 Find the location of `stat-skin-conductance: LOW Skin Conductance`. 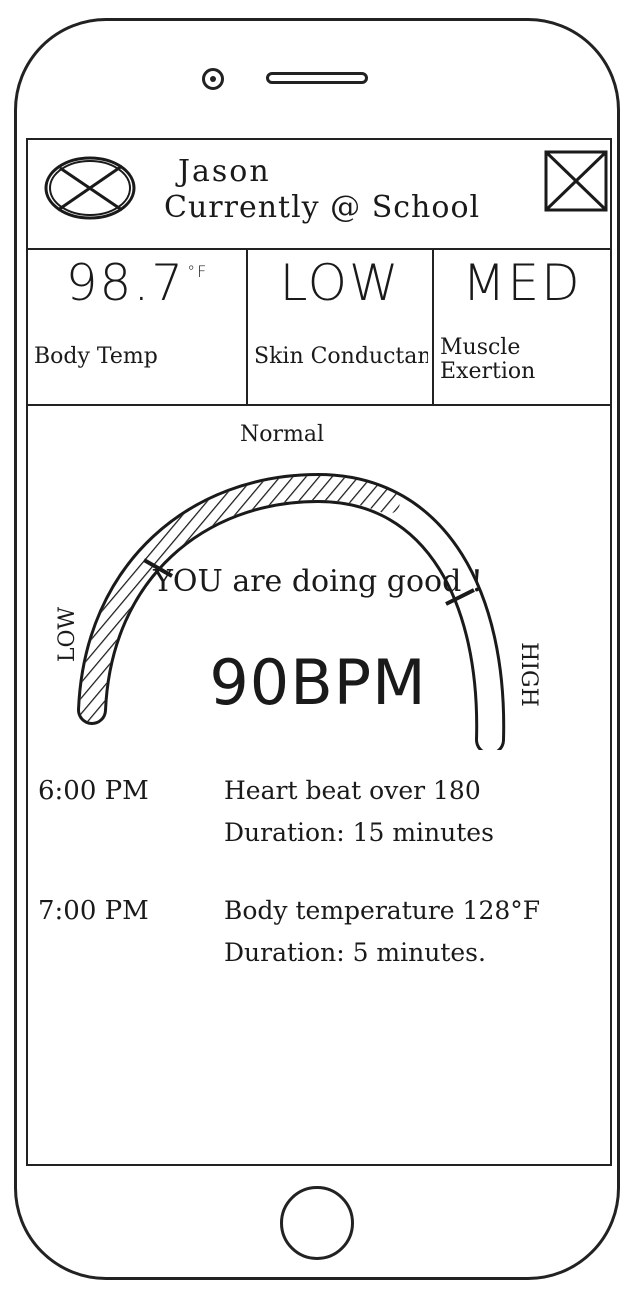

stat-skin-conductance: LOW Skin Conductance is located at coordinates (339, 326).